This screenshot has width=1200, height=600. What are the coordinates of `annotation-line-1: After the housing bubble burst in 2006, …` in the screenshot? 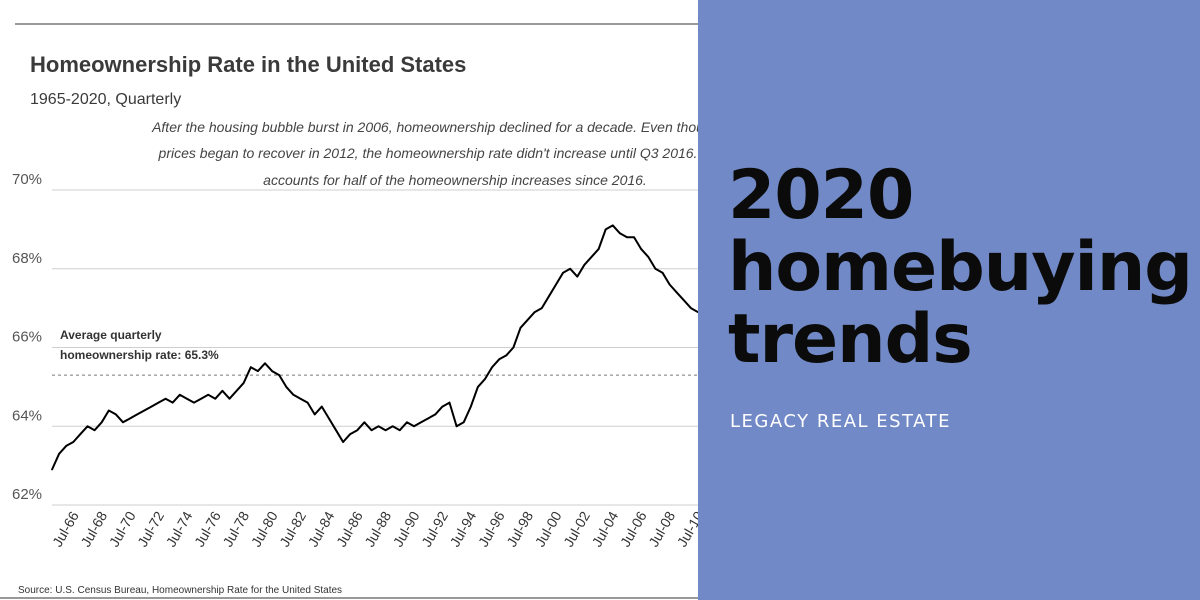 It's located at (424, 127).